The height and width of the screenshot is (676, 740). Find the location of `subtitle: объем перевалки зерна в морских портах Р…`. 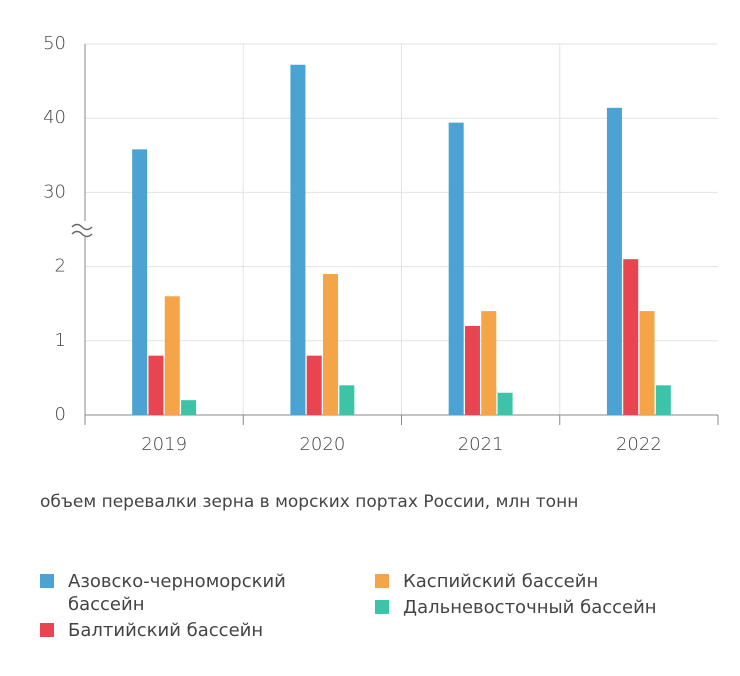

subtitle: объем перевалки зерна в морских портах Р… is located at coordinates (309, 502).